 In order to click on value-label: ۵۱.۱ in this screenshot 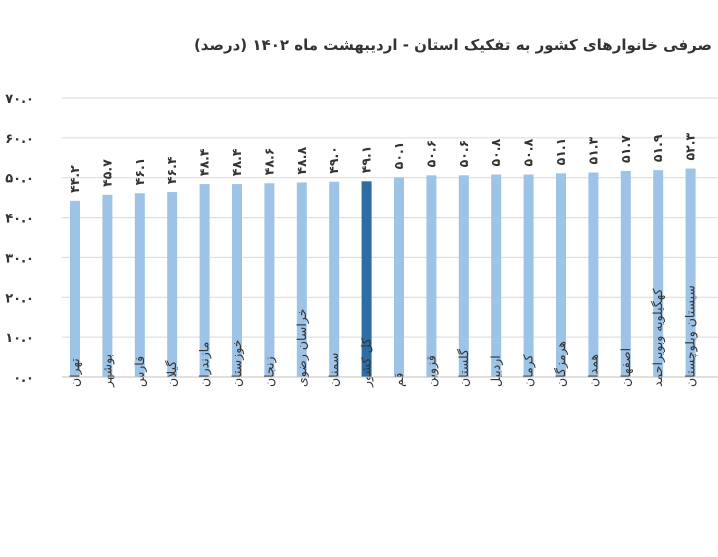, I will do `click(560, 152)`.